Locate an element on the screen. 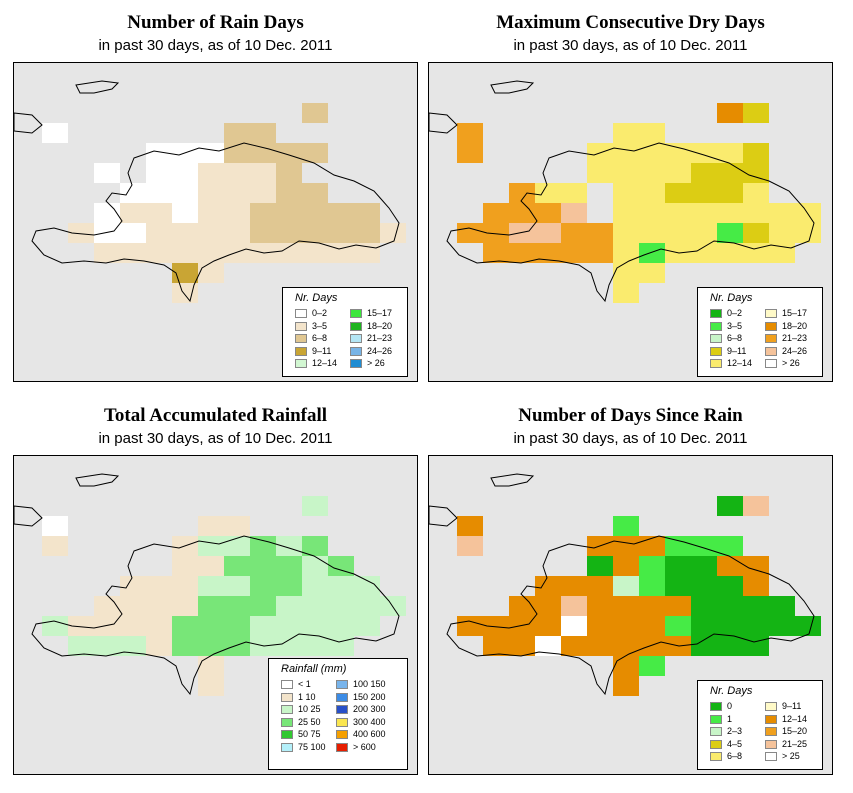 The width and height of the screenshot is (853, 793). legend-label: 24–26 is located at coordinates (795, 350).